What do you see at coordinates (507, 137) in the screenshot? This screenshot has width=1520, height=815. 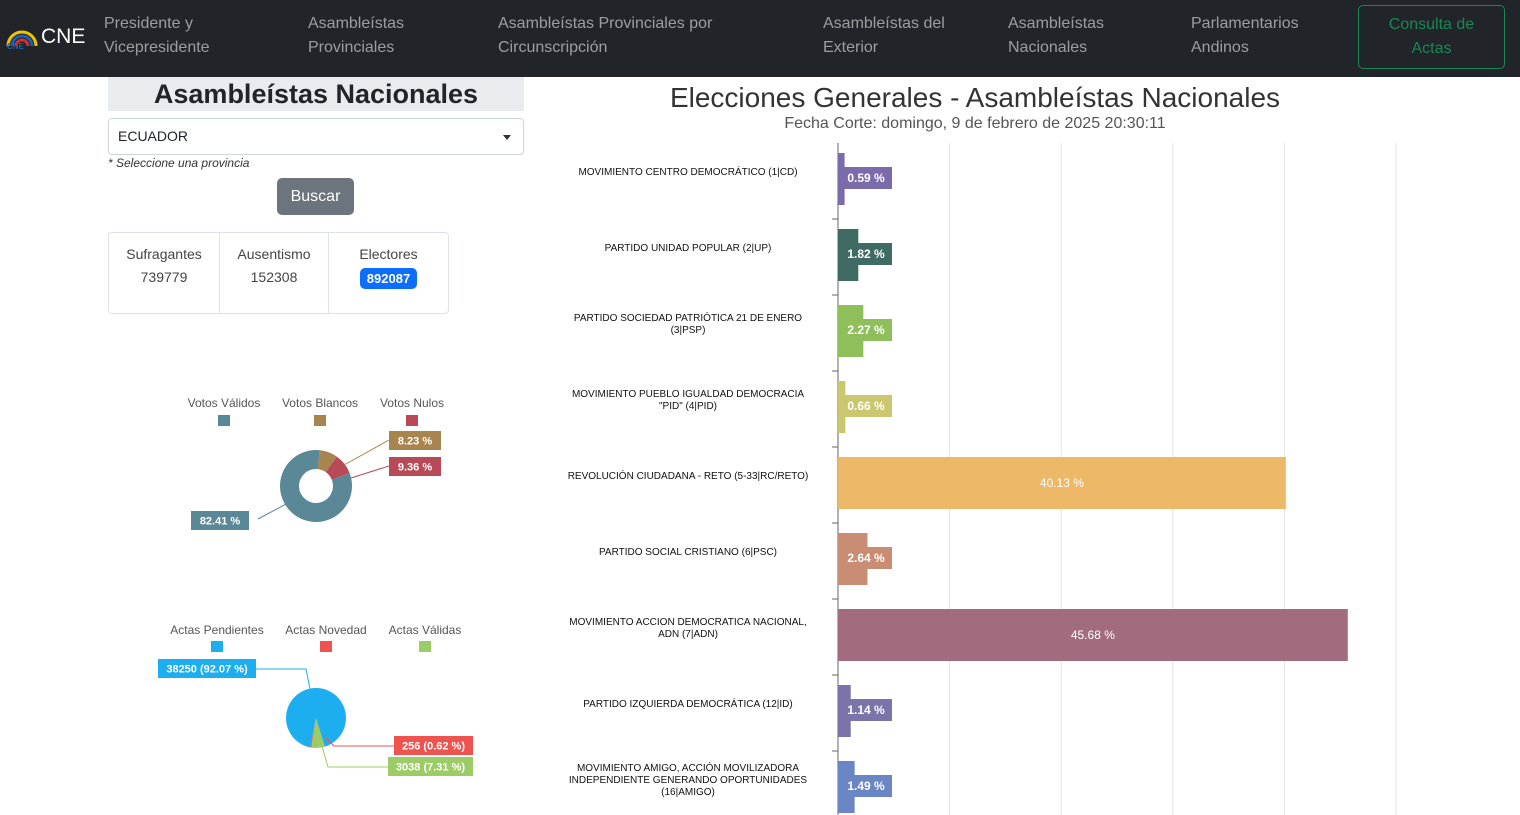 I see `chevron-down-icon` at bounding box center [507, 137].